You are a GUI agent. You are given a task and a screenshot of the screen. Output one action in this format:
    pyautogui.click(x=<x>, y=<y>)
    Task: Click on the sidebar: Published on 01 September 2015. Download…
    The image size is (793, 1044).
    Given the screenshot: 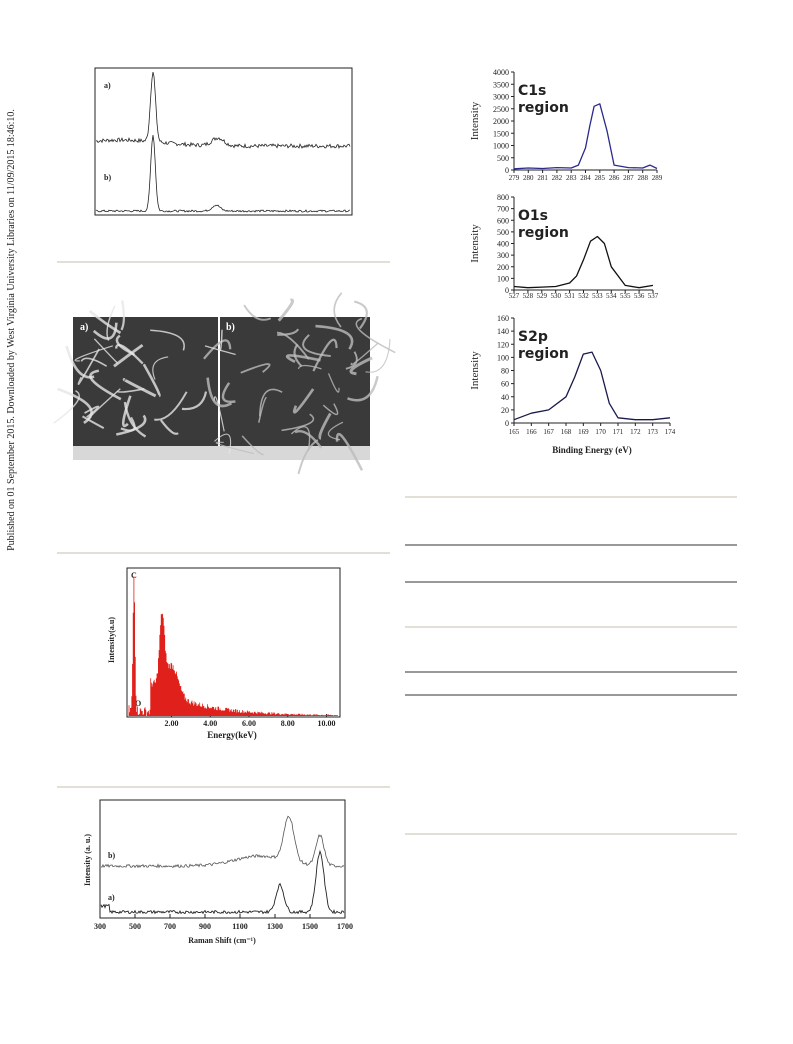 What is the action you would take?
    pyautogui.click(x=11, y=330)
    